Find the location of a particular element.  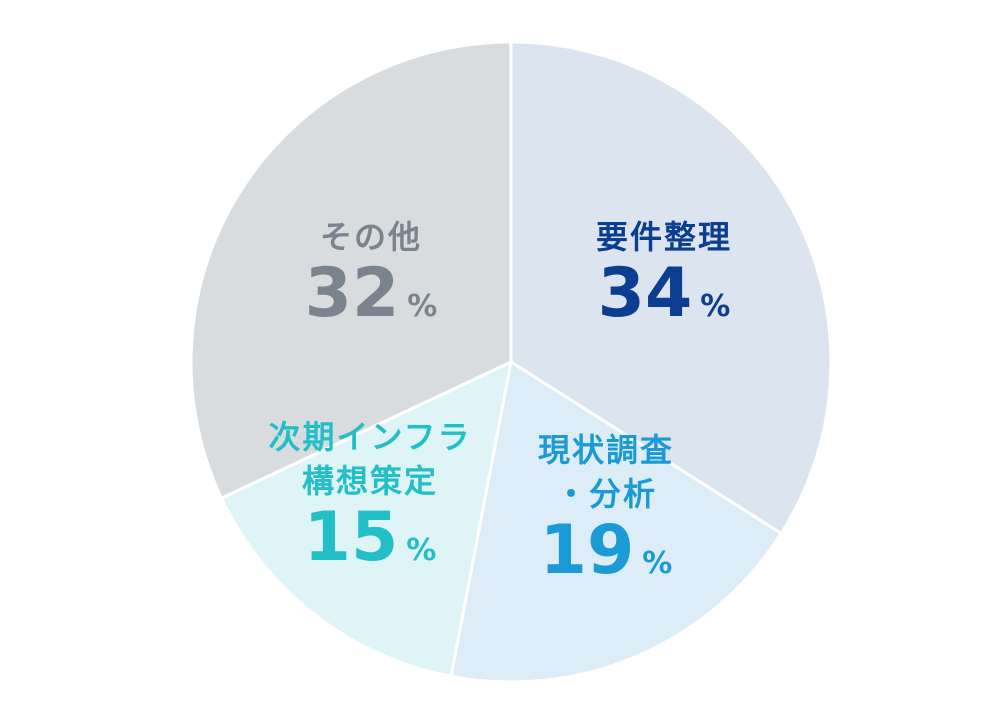

slice-label-2-line-1: 現状調査 is located at coordinates (606, 450).